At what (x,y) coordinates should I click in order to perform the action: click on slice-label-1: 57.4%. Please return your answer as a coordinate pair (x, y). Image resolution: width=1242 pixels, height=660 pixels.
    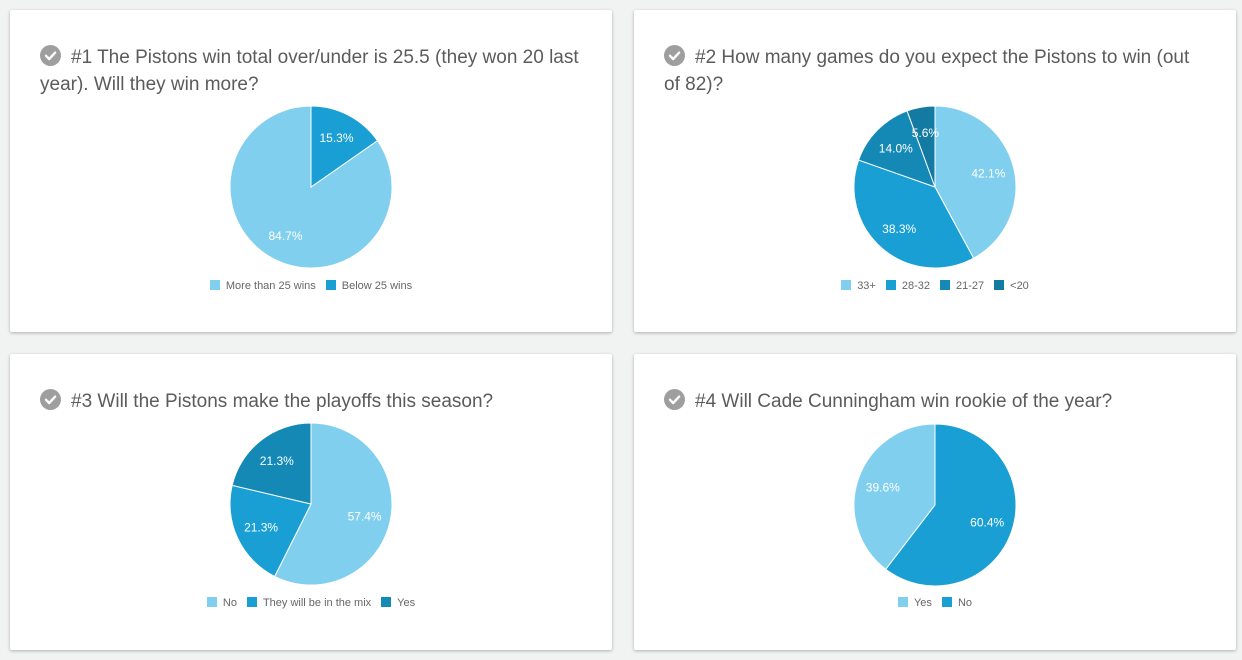
    Looking at the image, I should click on (365, 517).